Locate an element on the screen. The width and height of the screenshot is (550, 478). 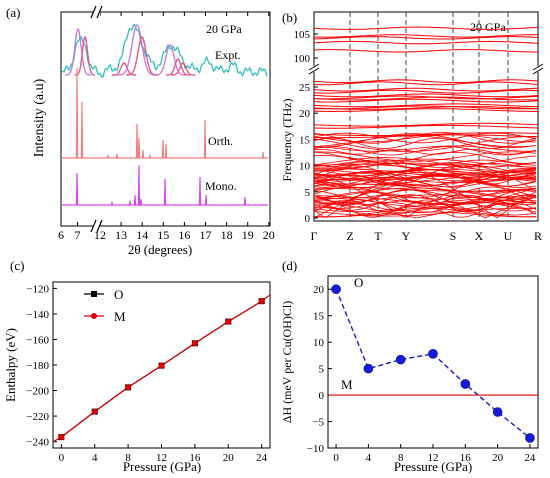
panel-b-ytick-label: 20 is located at coordinates (305, 114).